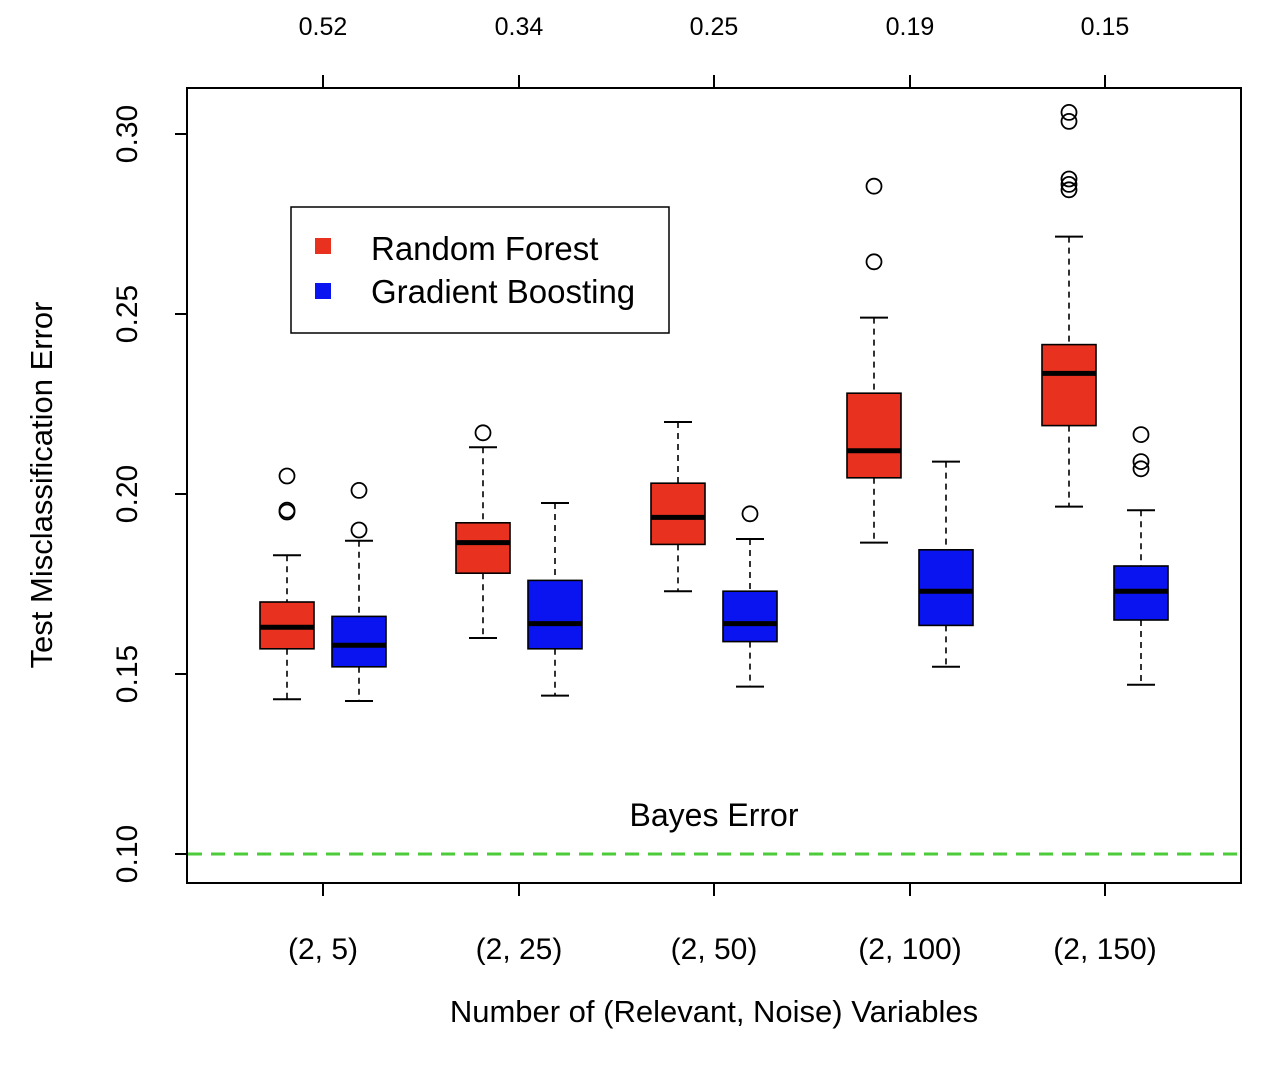 The image size is (1280, 1070). What do you see at coordinates (127, 854) in the screenshot?
I see `y-tick-label-1: 0.10` at bounding box center [127, 854].